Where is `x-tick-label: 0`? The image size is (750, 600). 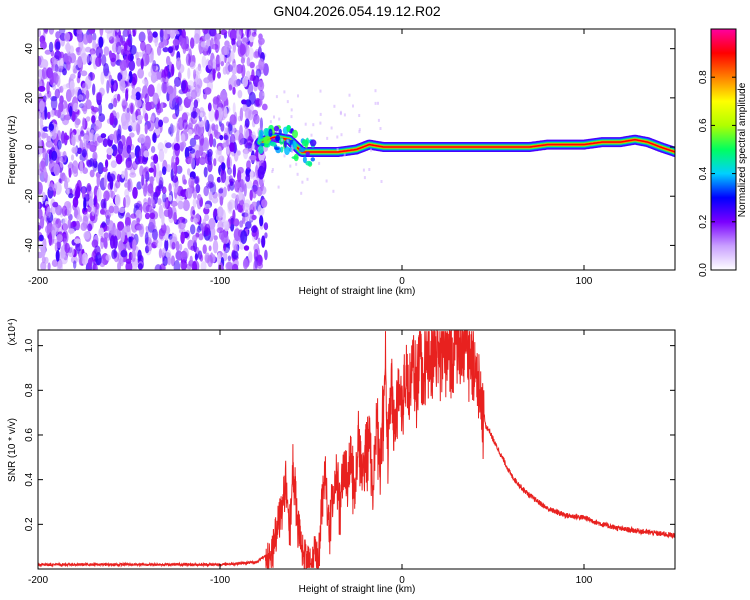 x-tick-label: 0 is located at coordinates (402, 580).